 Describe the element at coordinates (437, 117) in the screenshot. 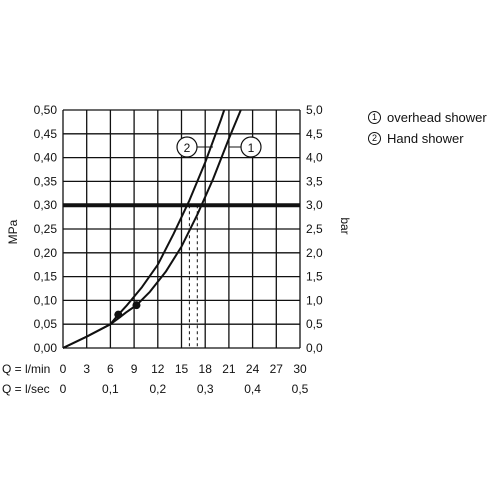

I see `legend-label-overhead-shower: overhead shower` at that location.